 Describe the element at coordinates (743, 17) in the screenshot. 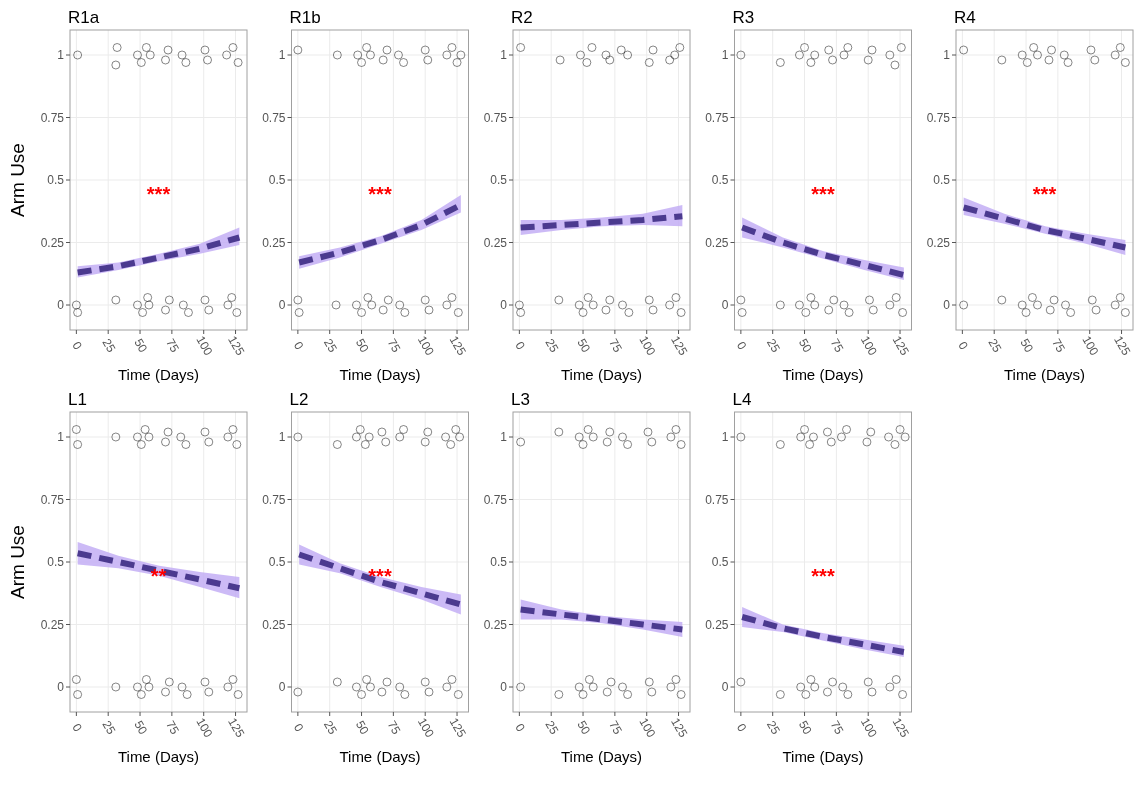

I see `chart-title: R3` at that location.